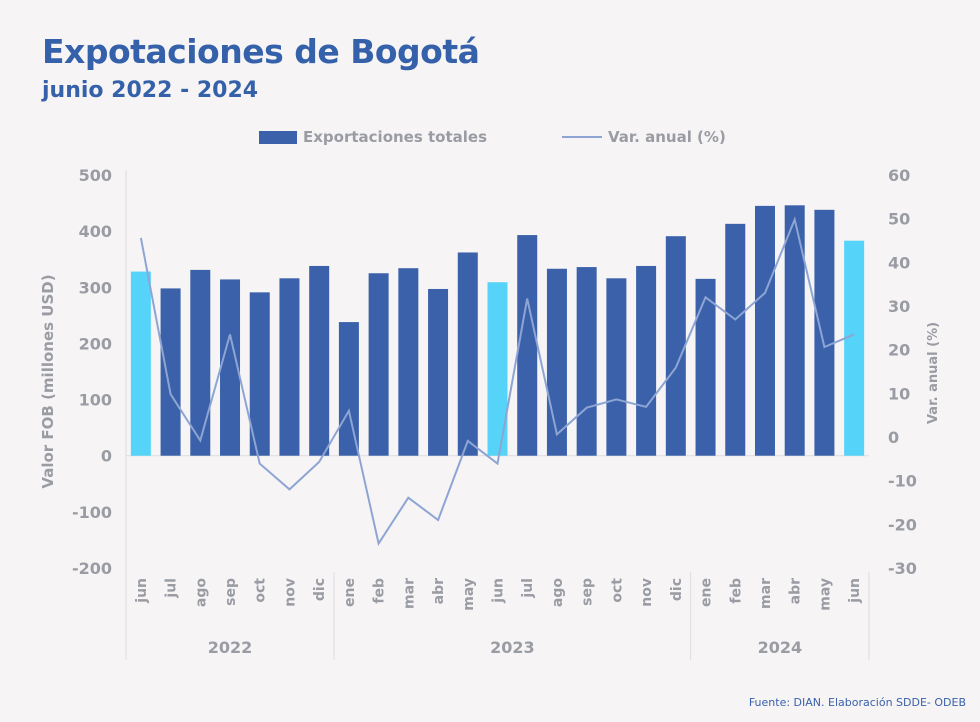 Image resolution: width=980 pixels, height=722 pixels. I want to click on legend-item-line: Var. anual (%), so click(644, 137).